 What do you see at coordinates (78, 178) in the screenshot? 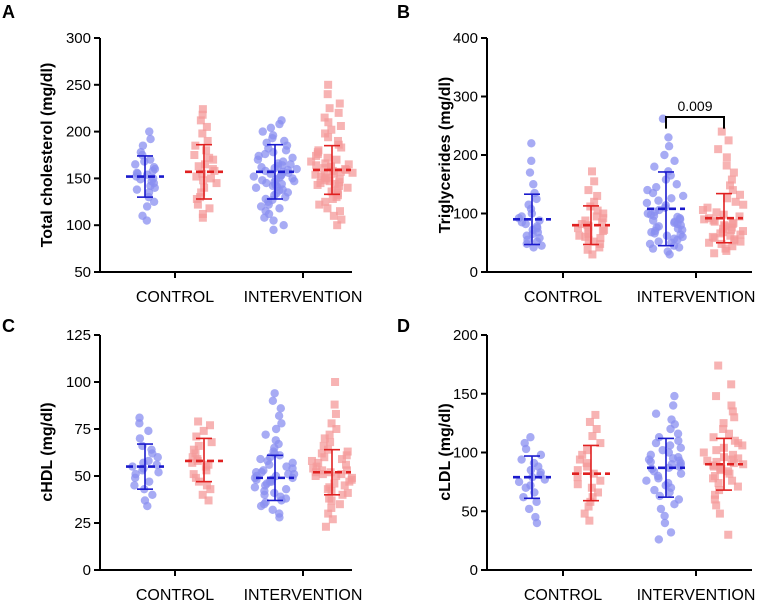
I see `y-tick-label: 150` at bounding box center [78, 178].